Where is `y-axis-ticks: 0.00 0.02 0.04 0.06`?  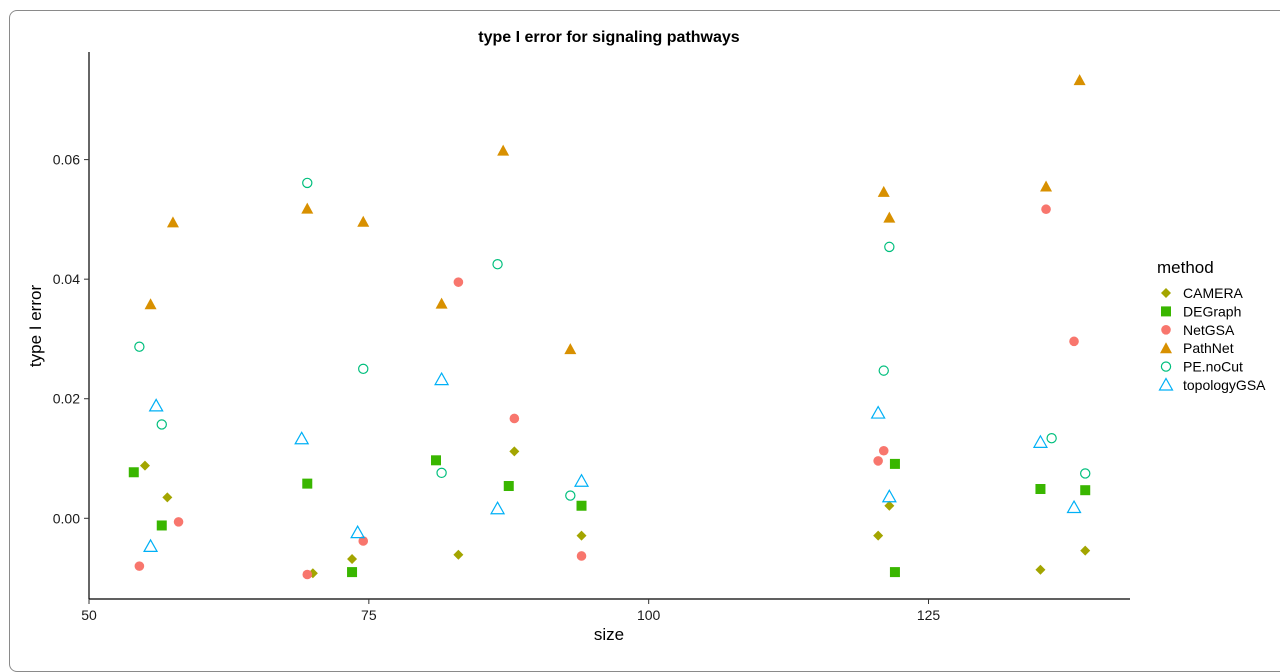
y-axis-ticks: 0.00 0.02 0.04 0.06 is located at coordinates (71, 339).